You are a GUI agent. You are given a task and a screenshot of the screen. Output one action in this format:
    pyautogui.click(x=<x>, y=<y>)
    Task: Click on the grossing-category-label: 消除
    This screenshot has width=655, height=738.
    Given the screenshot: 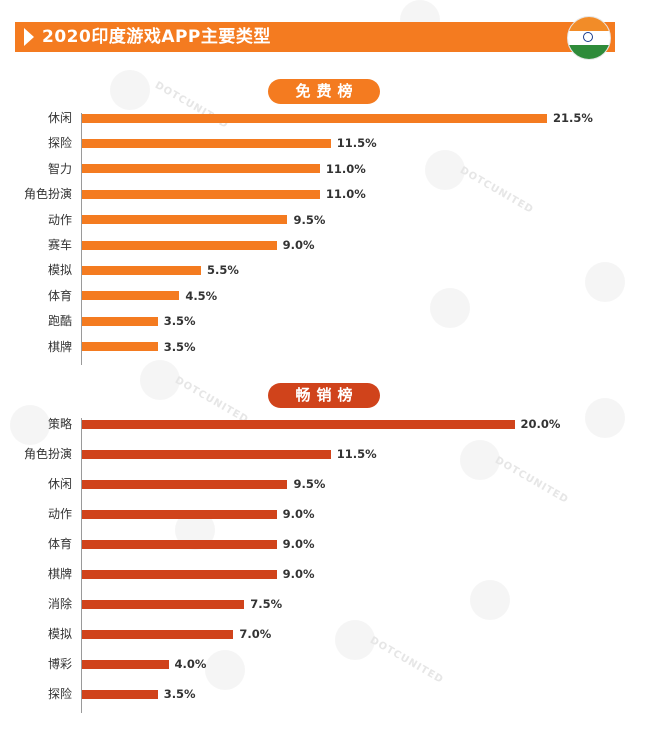 What is the action you would take?
    pyautogui.click(x=59, y=604)
    